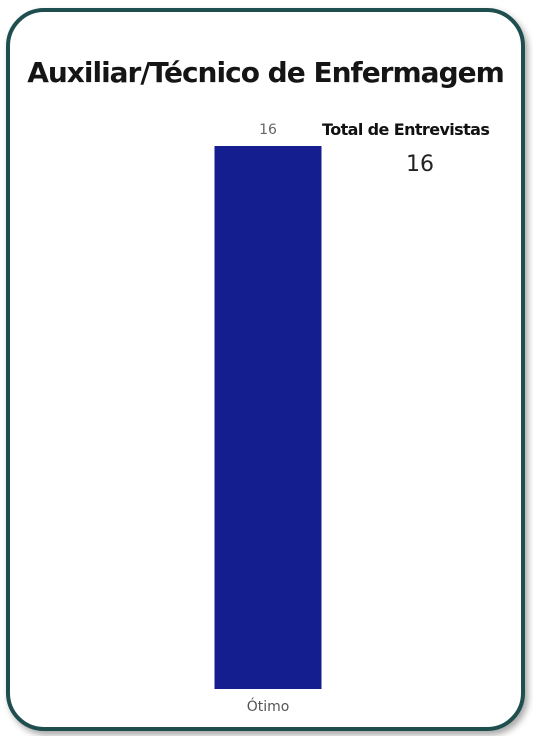 This screenshot has width=533, height=736. Describe the element at coordinates (406, 129) in the screenshot. I see `kpi-label: Total de Entrevistas` at that location.